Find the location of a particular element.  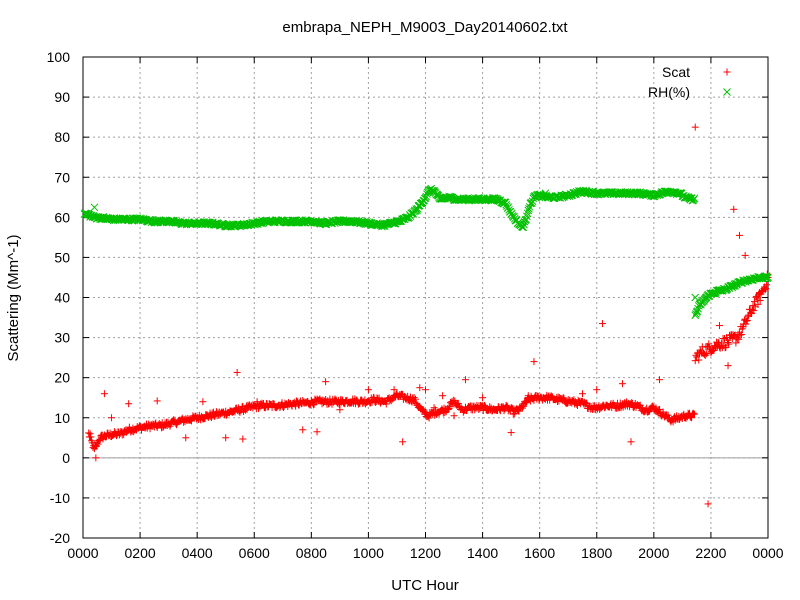

legend-marker-rh is located at coordinates (727, 92).